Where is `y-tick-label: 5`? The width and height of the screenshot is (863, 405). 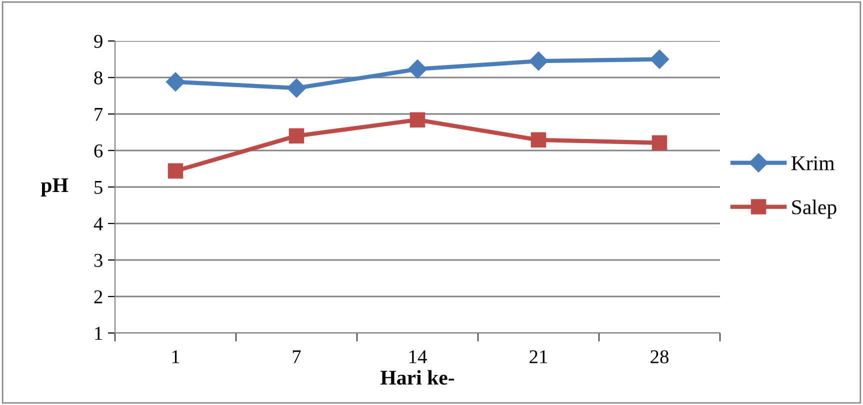
y-tick-label: 5 is located at coordinates (98, 187).